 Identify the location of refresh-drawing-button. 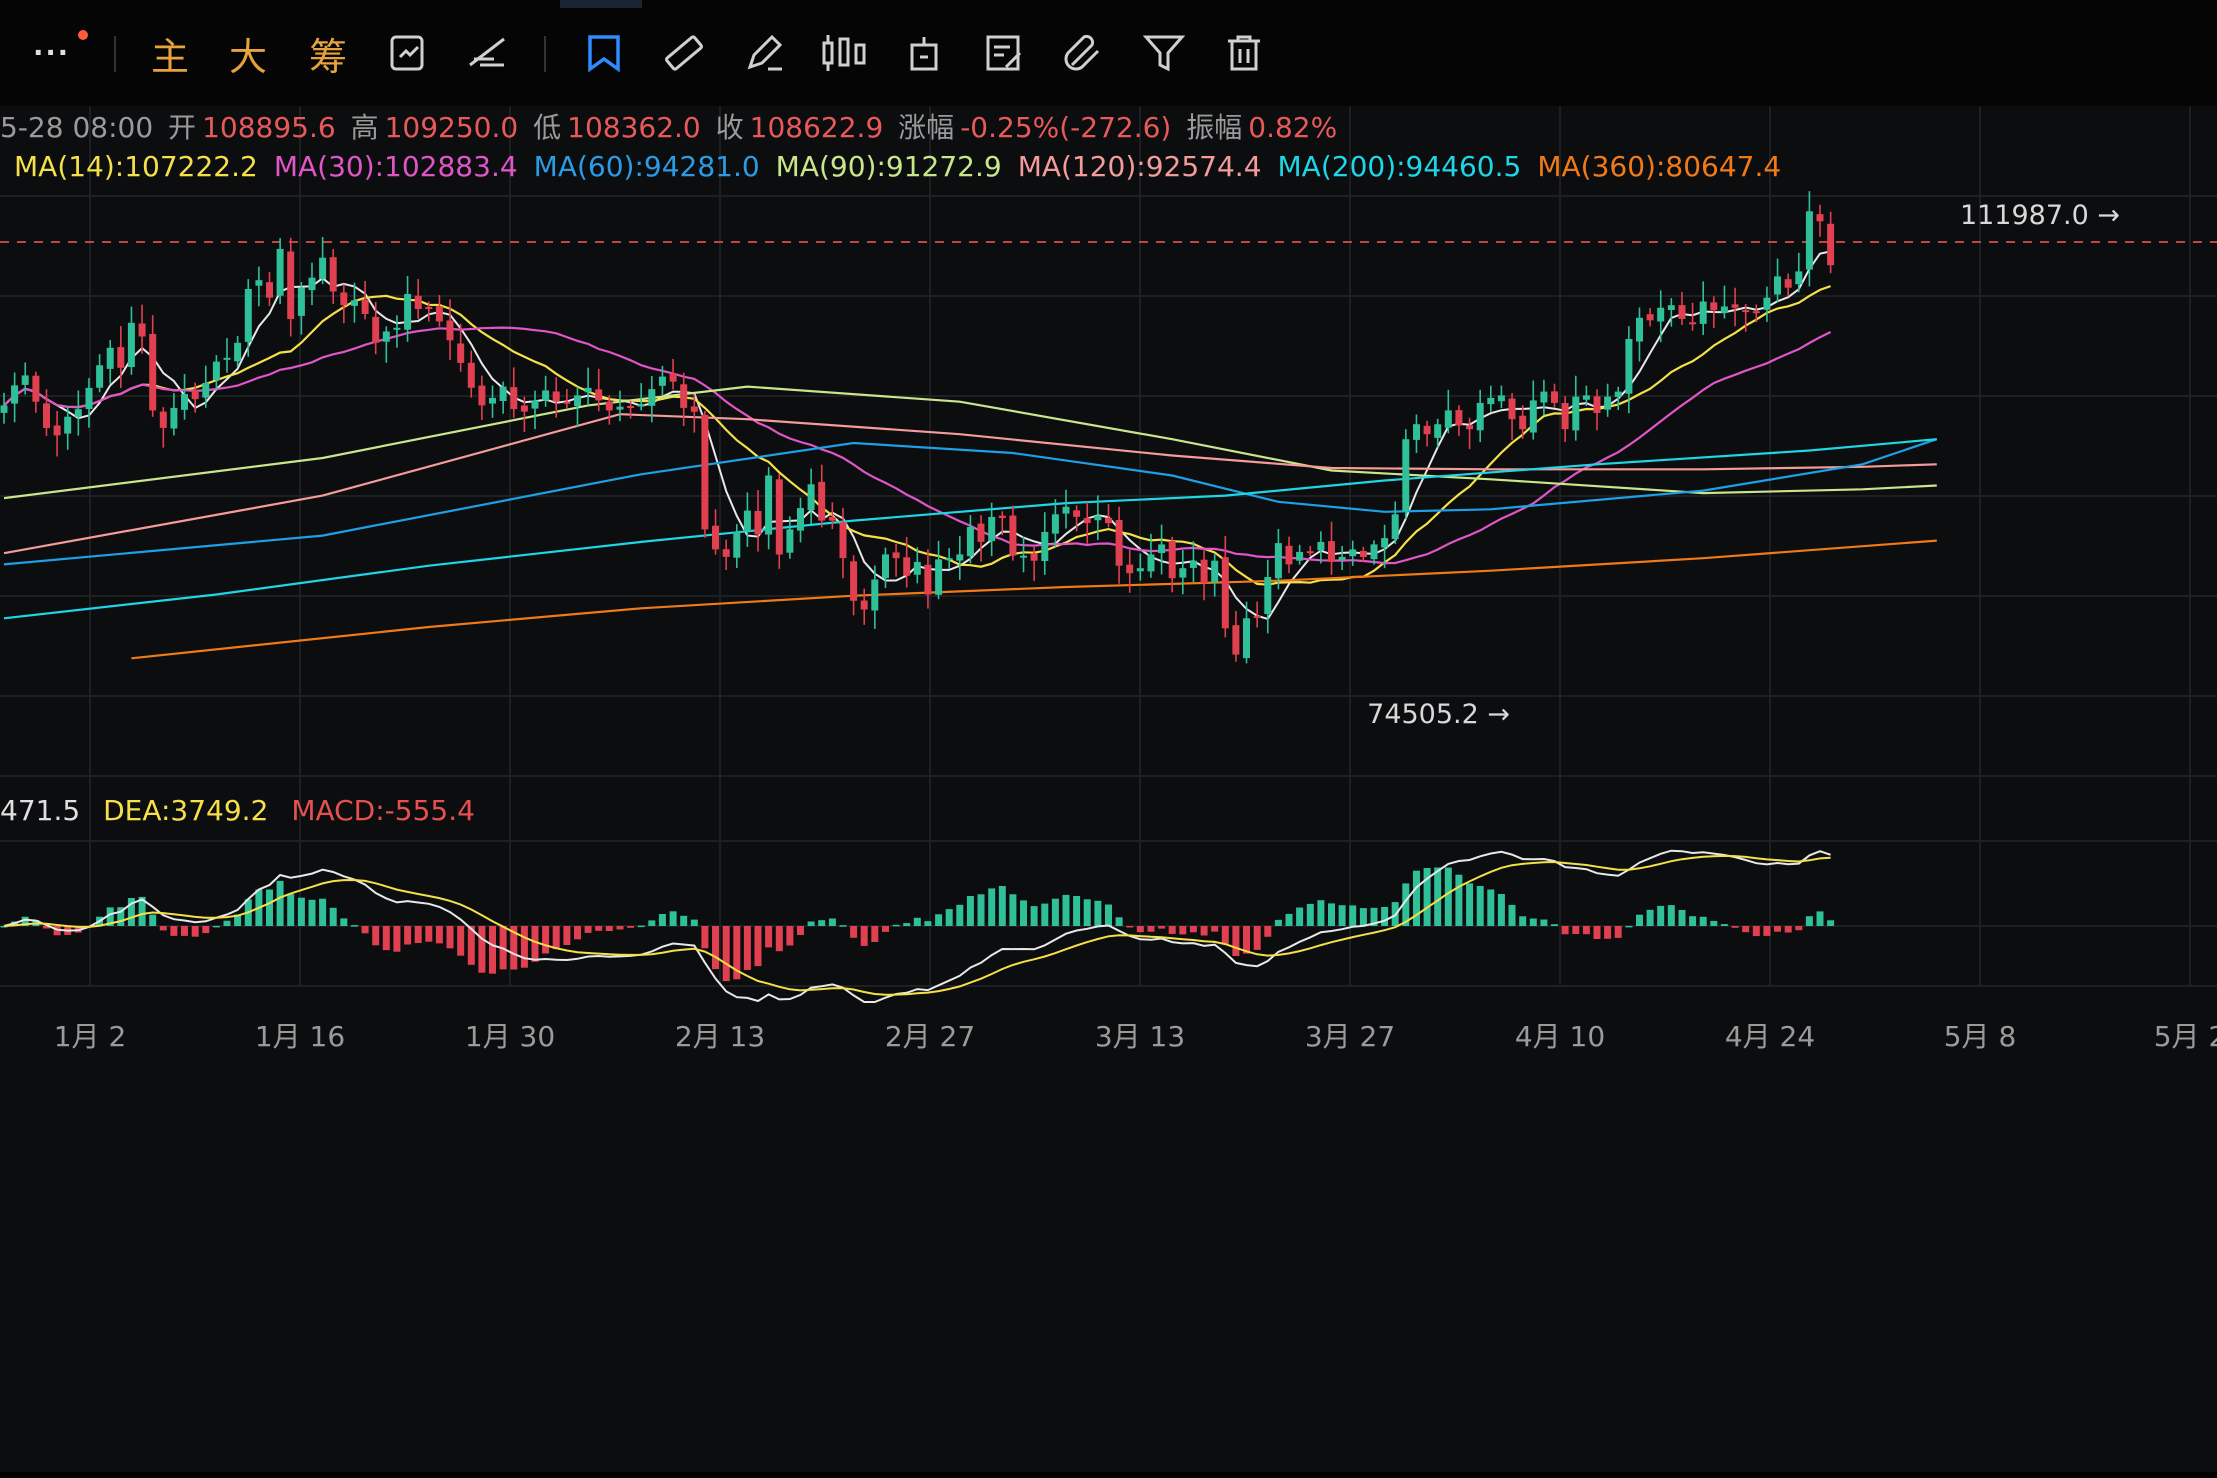
(408, 53).